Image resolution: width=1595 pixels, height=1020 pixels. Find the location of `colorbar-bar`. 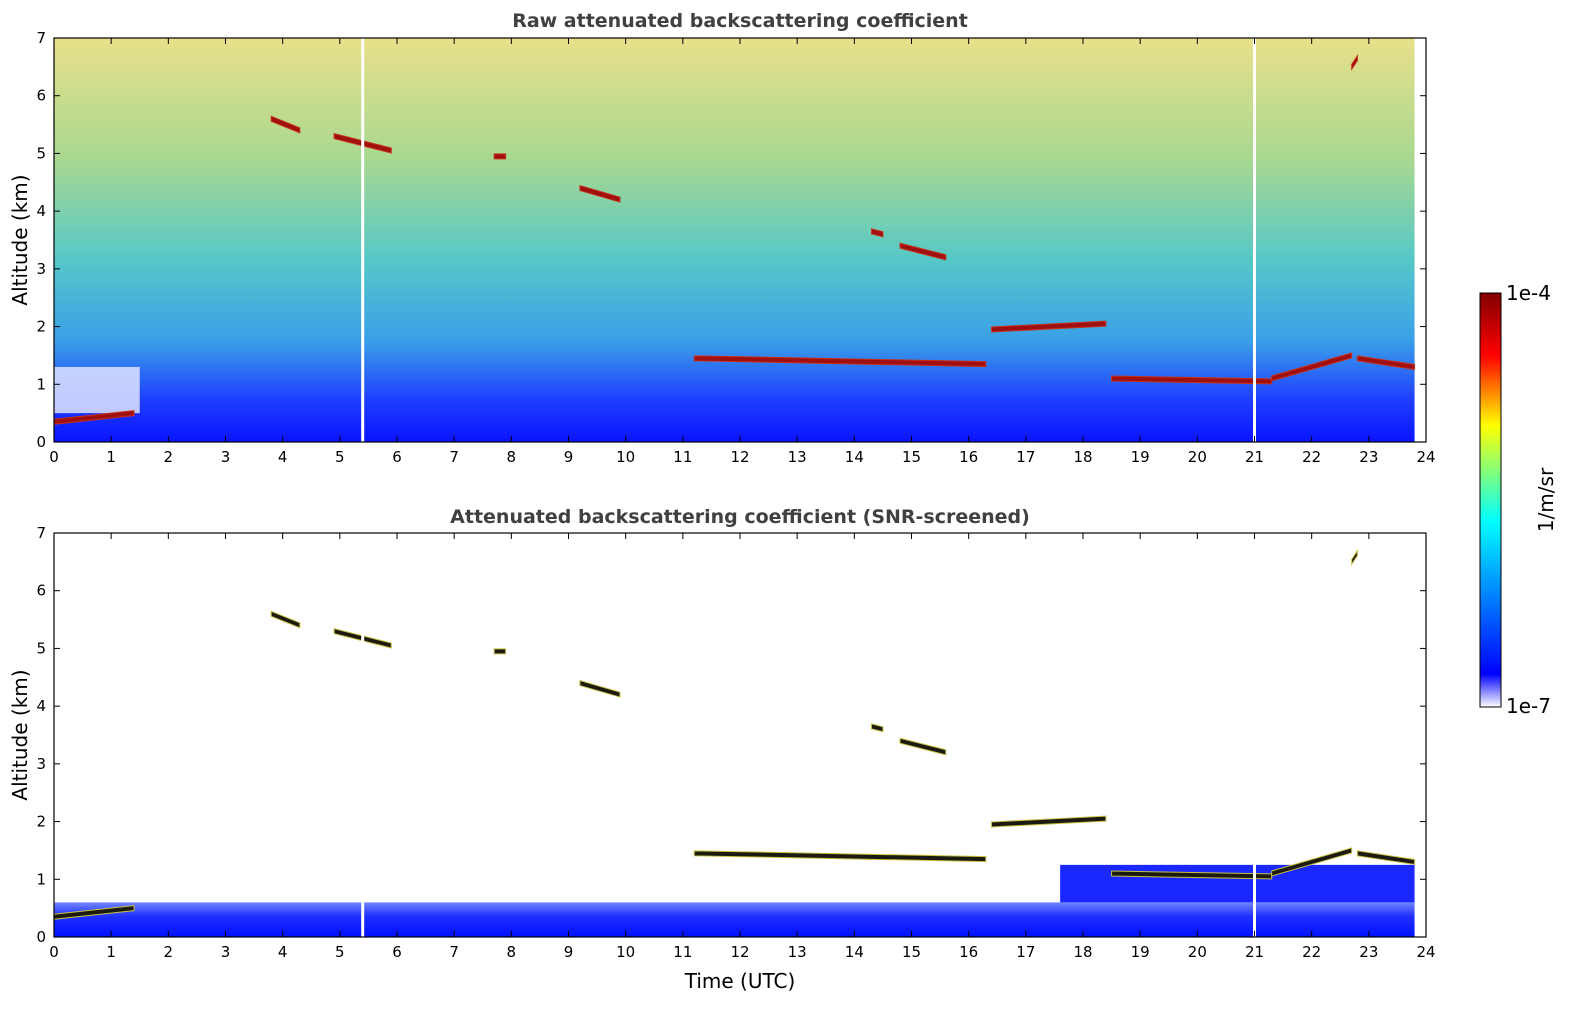

colorbar-bar is located at coordinates (1490, 500).